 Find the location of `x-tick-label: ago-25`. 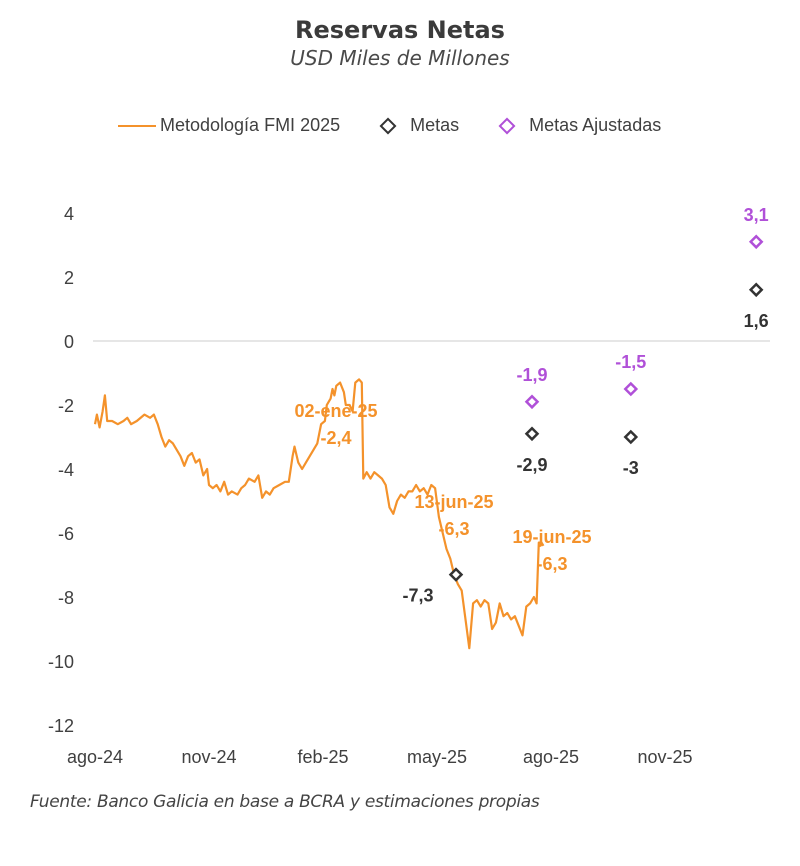

x-tick-label: ago-25 is located at coordinates (551, 757).